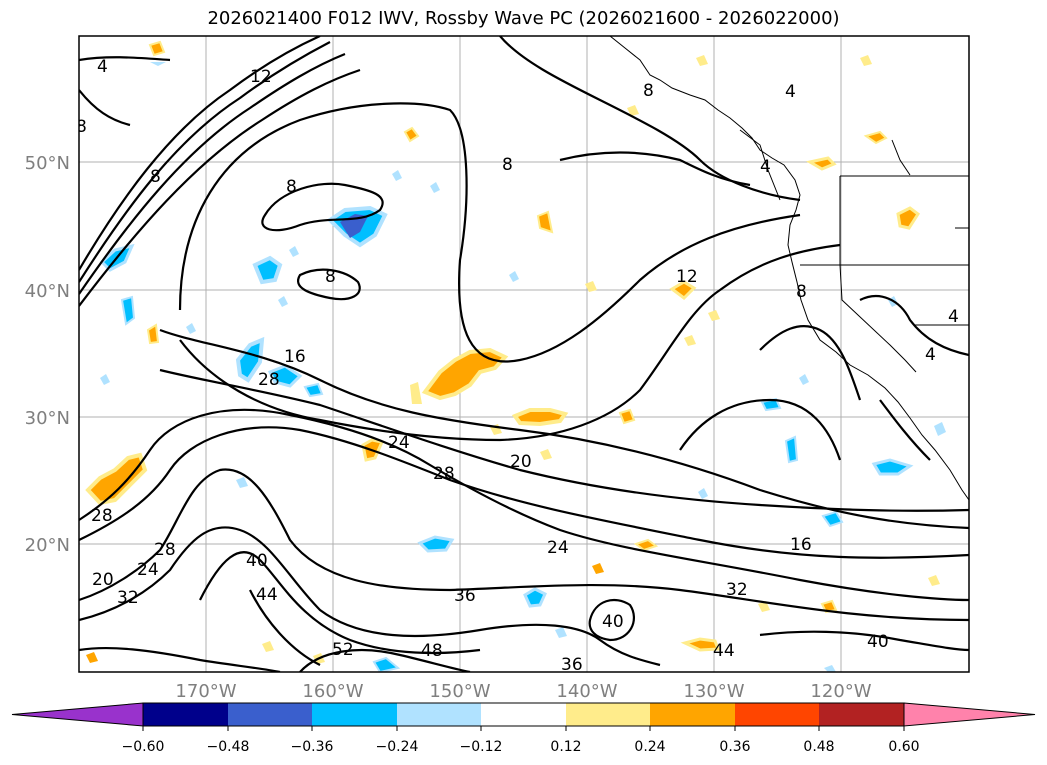 The height and width of the screenshot is (765, 1047). I want to click on colorbar-tick-label: 0.48, so click(818, 747).